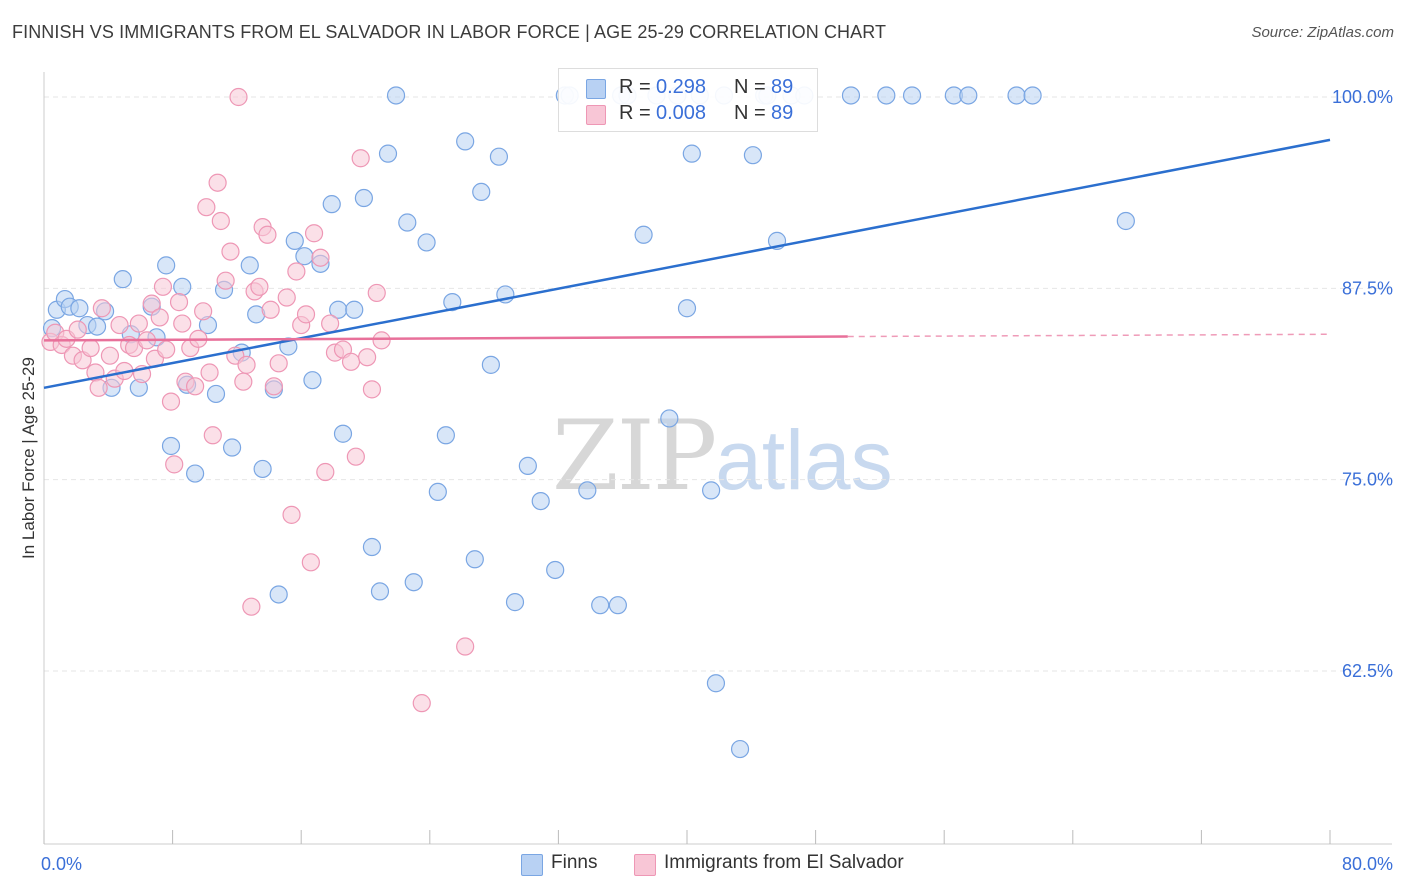 The width and height of the screenshot is (1406, 892). Describe the element at coordinates (784, 862) in the screenshot. I see `salvador-legend-label: Immigrants from El Salvador` at that location.